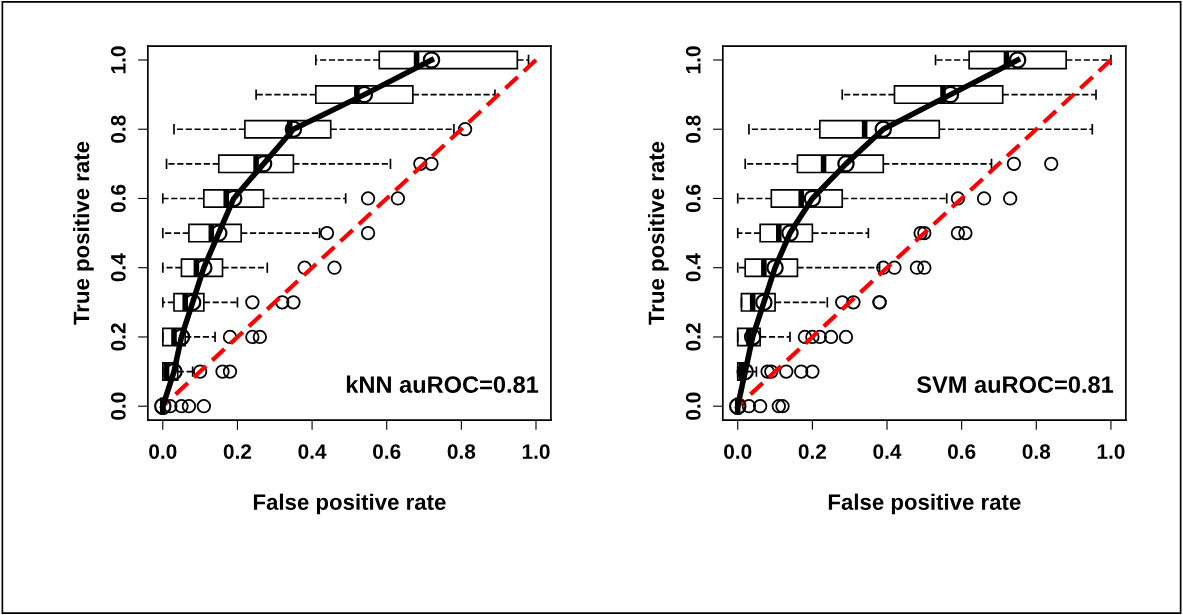 The height and width of the screenshot is (615, 1183). What do you see at coordinates (1015, 384) in the screenshot?
I see `annotation: SVM auROC=0.81` at bounding box center [1015, 384].